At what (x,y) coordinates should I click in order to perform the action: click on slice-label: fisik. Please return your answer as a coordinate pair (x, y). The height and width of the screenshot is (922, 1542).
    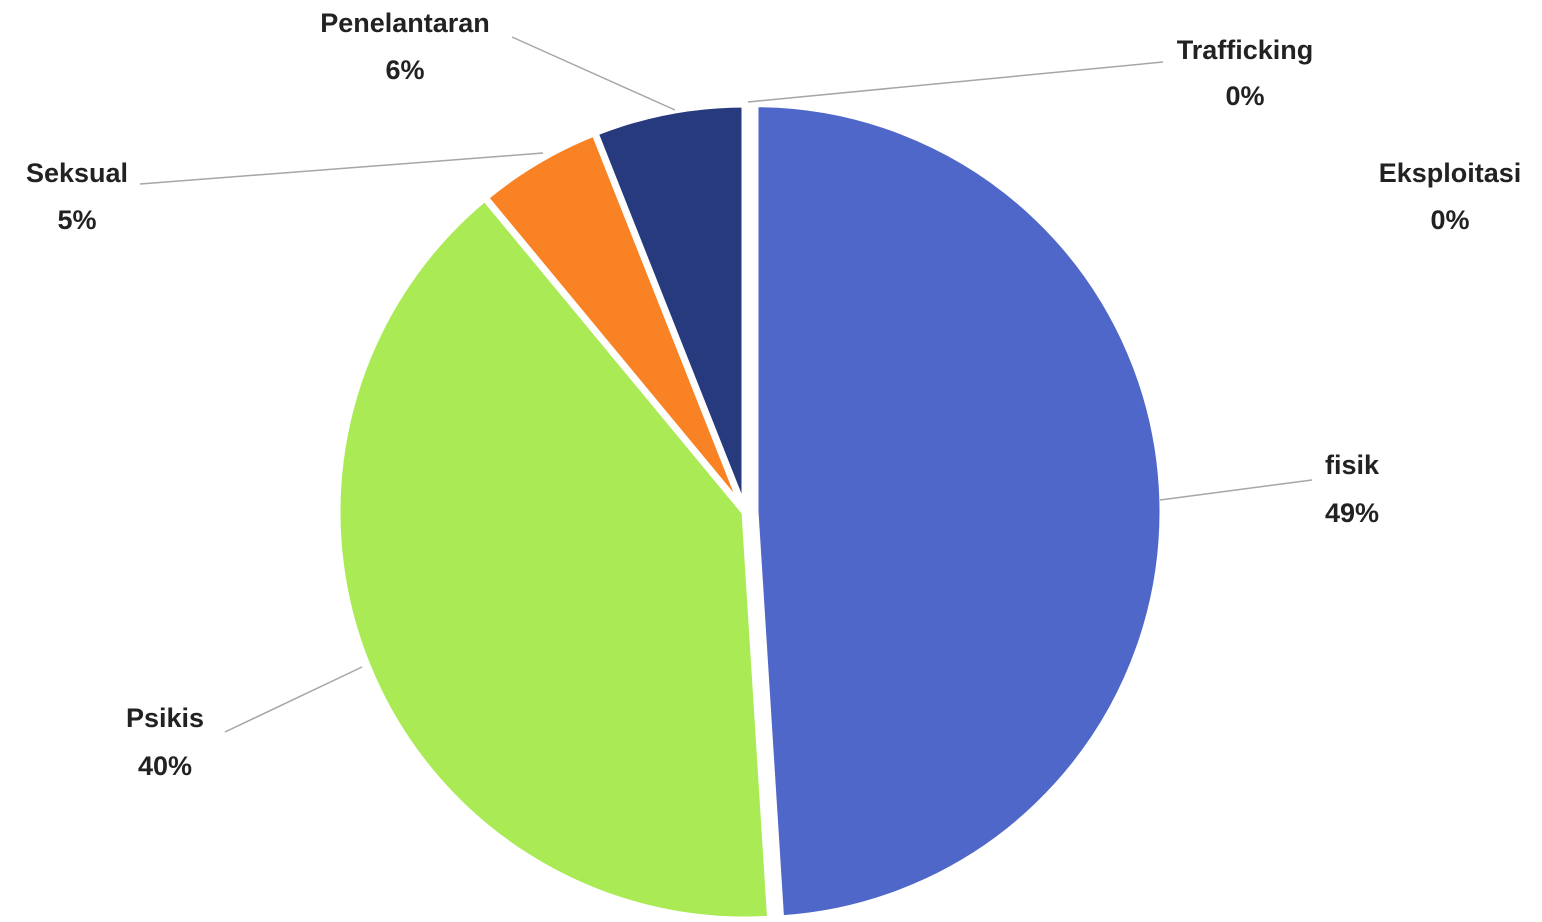
    Looking at the image, I should click on (1352, 465).